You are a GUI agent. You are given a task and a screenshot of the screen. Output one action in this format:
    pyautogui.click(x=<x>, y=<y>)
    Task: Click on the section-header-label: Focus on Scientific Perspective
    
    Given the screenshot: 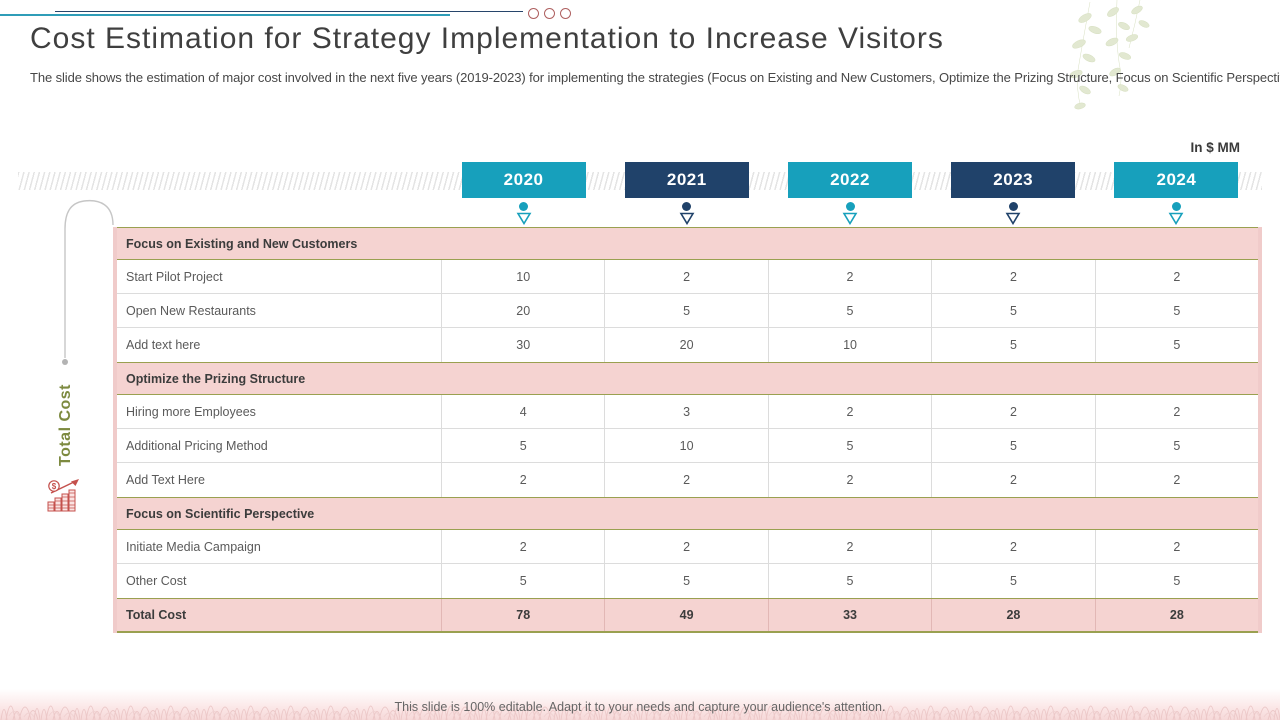 What is the action you would take?
    pyautogui.click(x=220, y=513)
    